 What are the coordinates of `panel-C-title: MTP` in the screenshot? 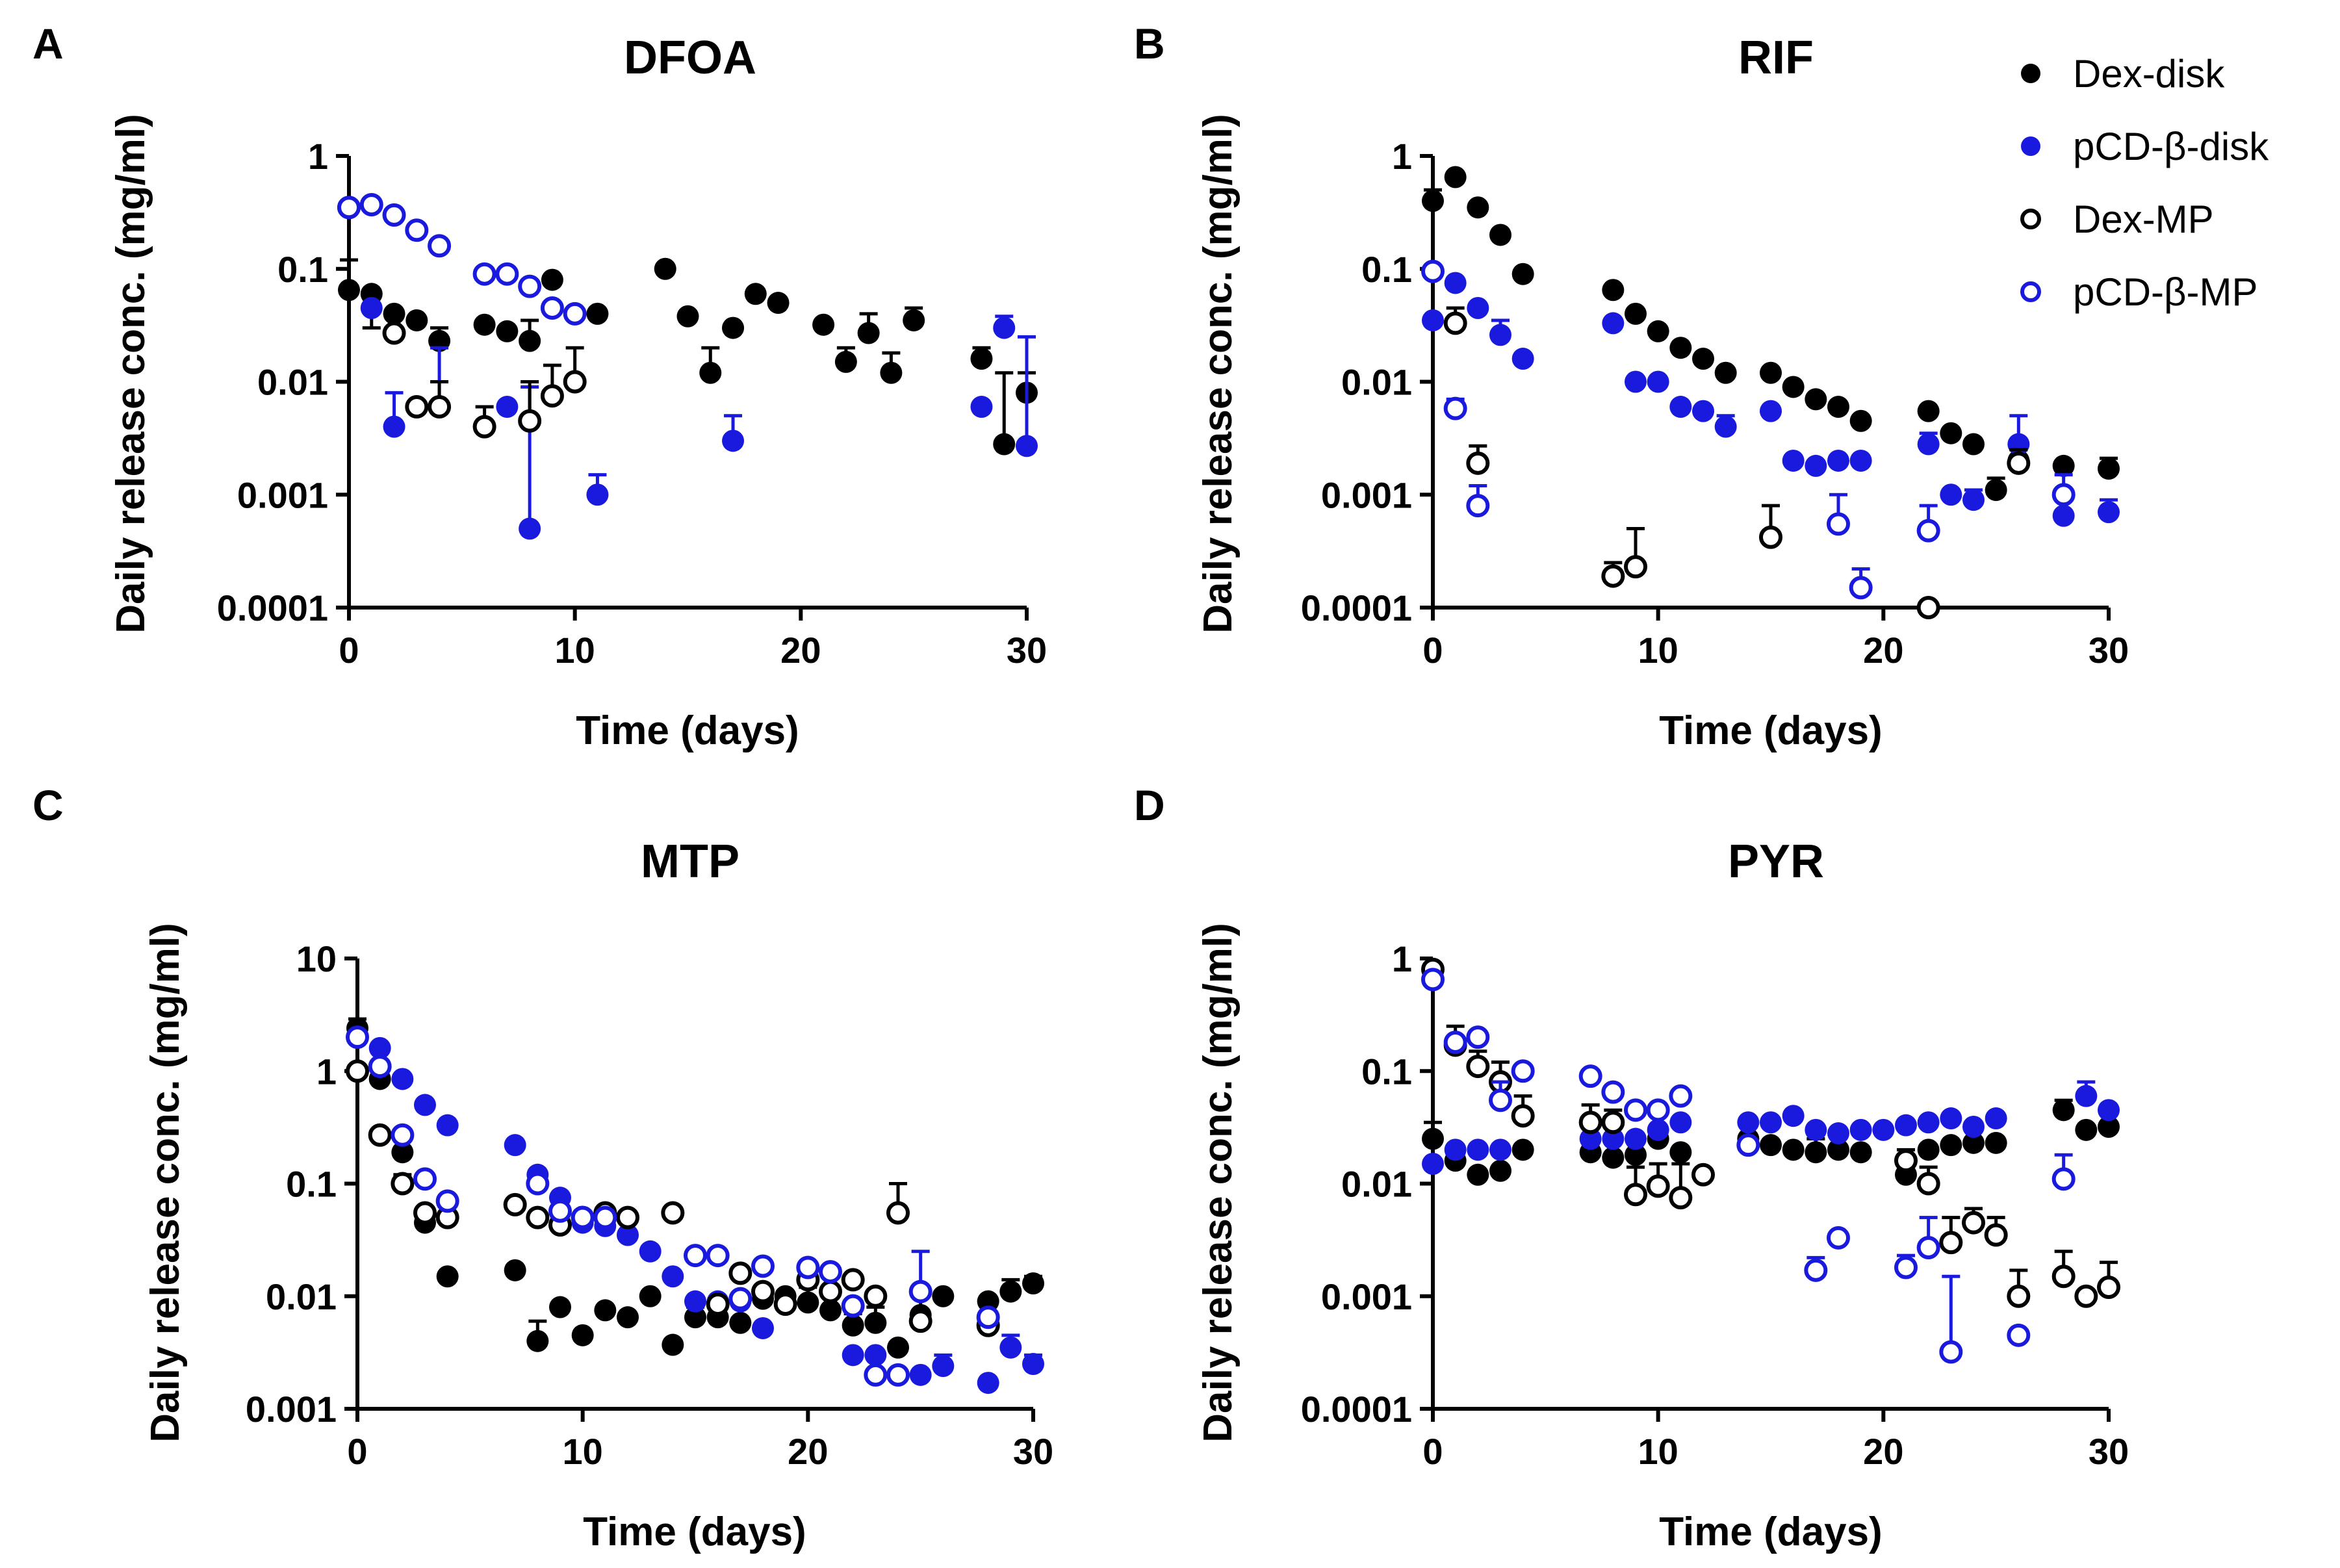 It's located at (690, 862).